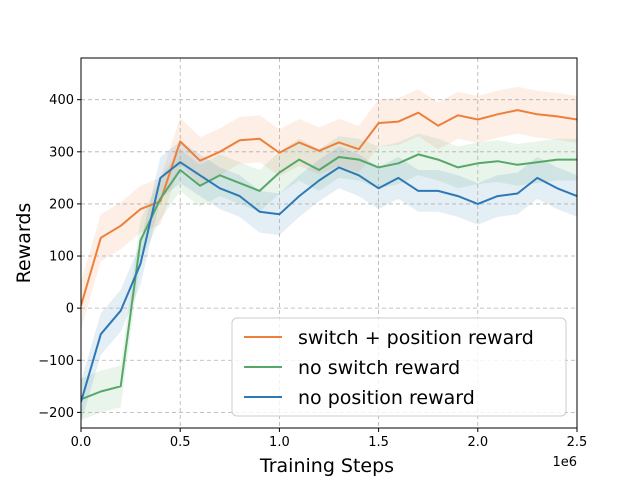 The image size is (640, 480). I want to click on y-tick-label: −200, so click(56, 413).